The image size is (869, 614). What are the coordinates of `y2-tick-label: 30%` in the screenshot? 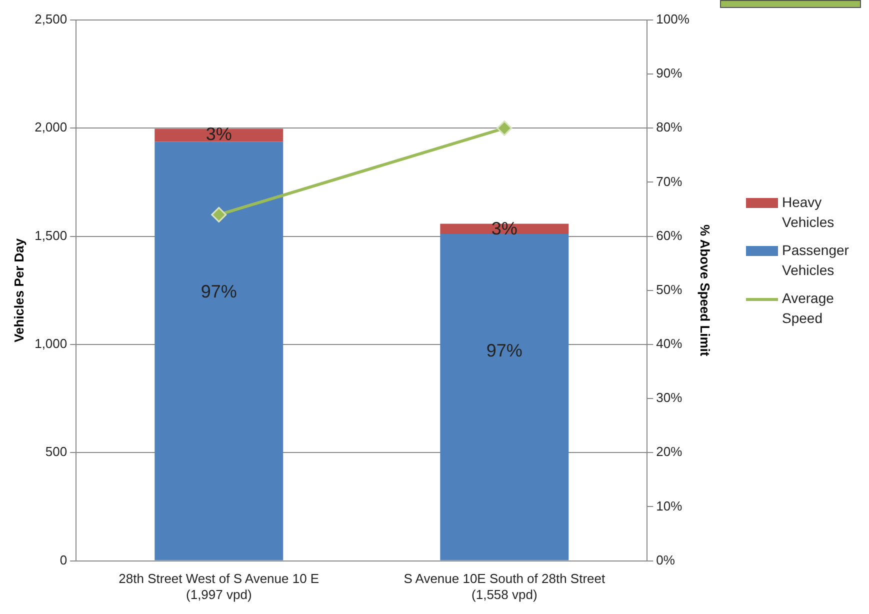 It's located at (669, 398).